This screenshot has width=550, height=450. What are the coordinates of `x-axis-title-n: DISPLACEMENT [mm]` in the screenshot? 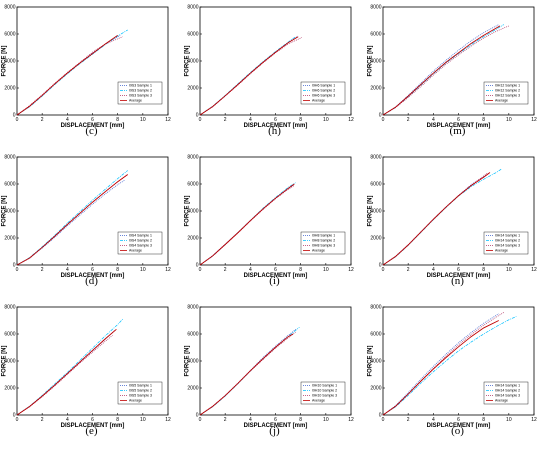 It's located at (459, 276).